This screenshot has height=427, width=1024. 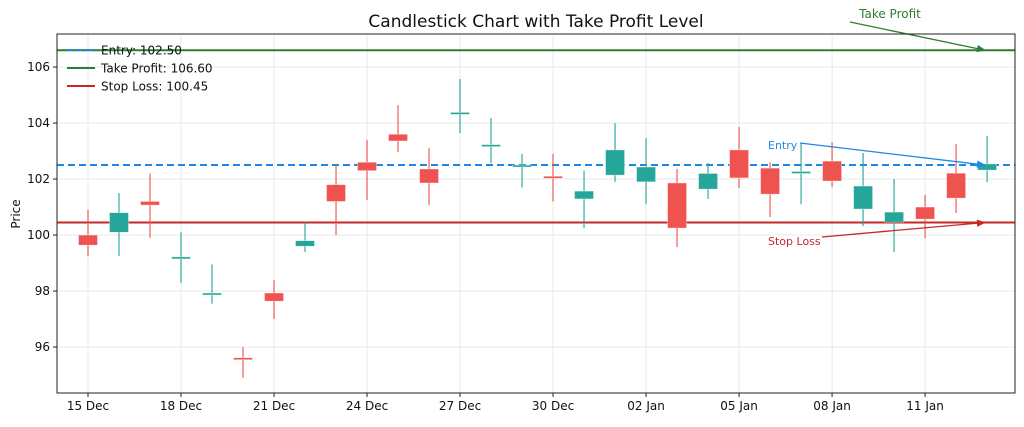 I want to click on legend-label-entry: Entry: 102.50, so click(x=141, y=51).